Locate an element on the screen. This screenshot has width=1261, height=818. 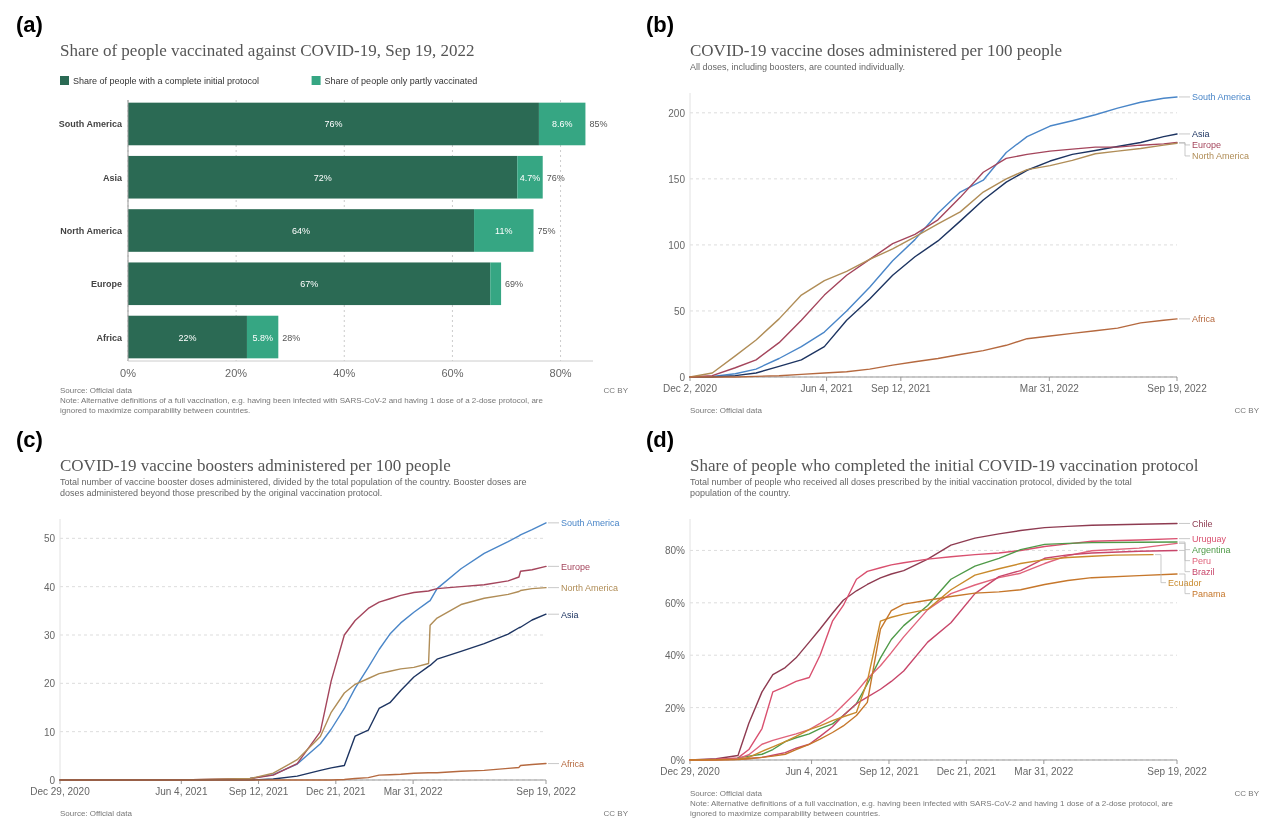
y-tick-label: 100 is located at coordinates (677, 245).